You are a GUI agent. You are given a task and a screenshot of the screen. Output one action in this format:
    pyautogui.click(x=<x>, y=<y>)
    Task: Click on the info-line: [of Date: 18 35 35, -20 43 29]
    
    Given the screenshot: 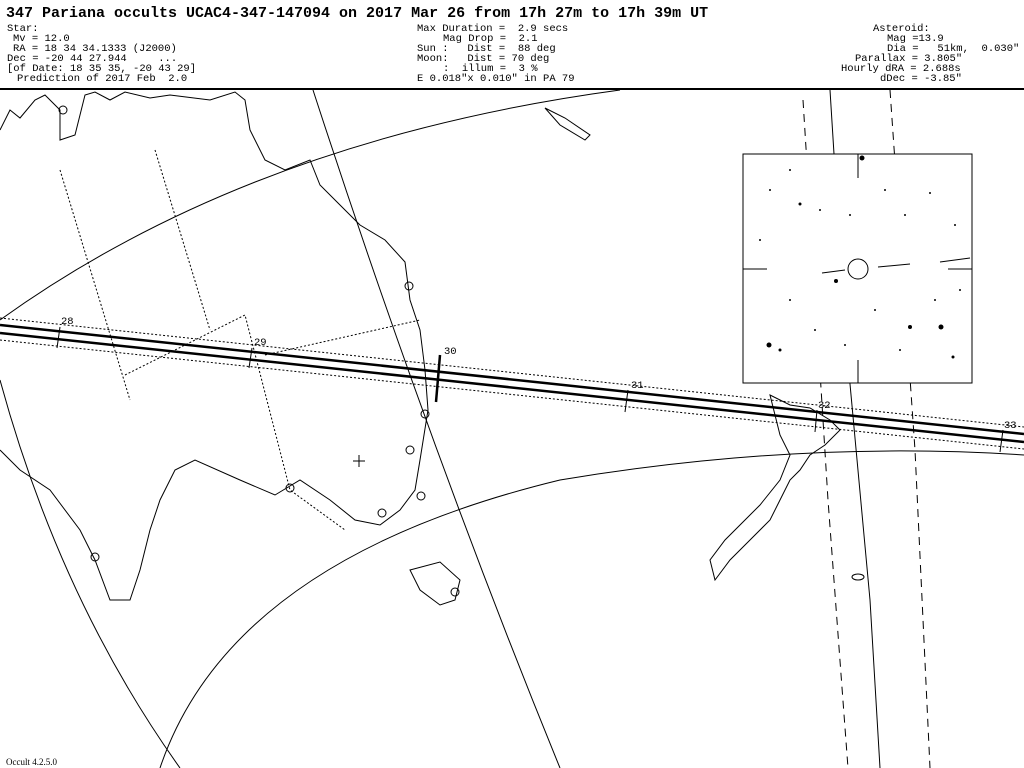 What is the action you would take?
    pyautogui.click(x=101, y=69)
    